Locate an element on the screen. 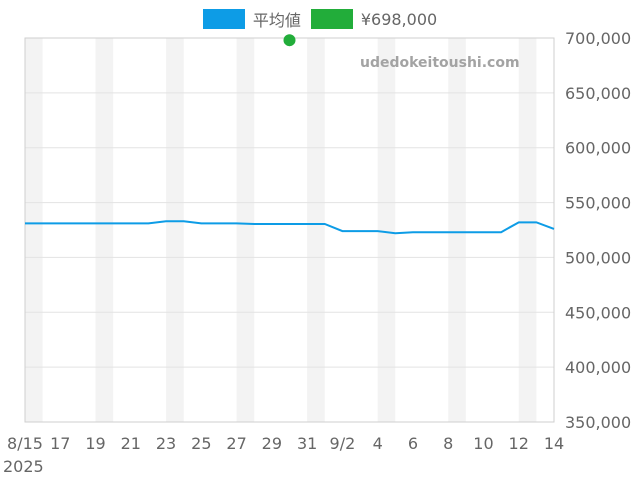 The width and height of the screenshot is (640, 480). x-tick-label: 25 is located at coordinates (201, 443).